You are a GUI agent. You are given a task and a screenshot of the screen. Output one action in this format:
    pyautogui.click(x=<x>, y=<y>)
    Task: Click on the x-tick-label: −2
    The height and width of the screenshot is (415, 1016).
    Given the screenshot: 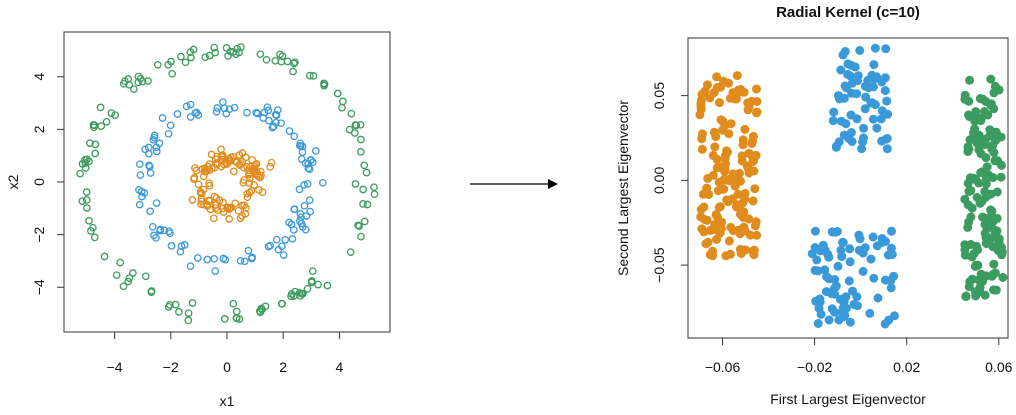 What is the action you would take?
    pyautogui.click(x=171, y=367)
    